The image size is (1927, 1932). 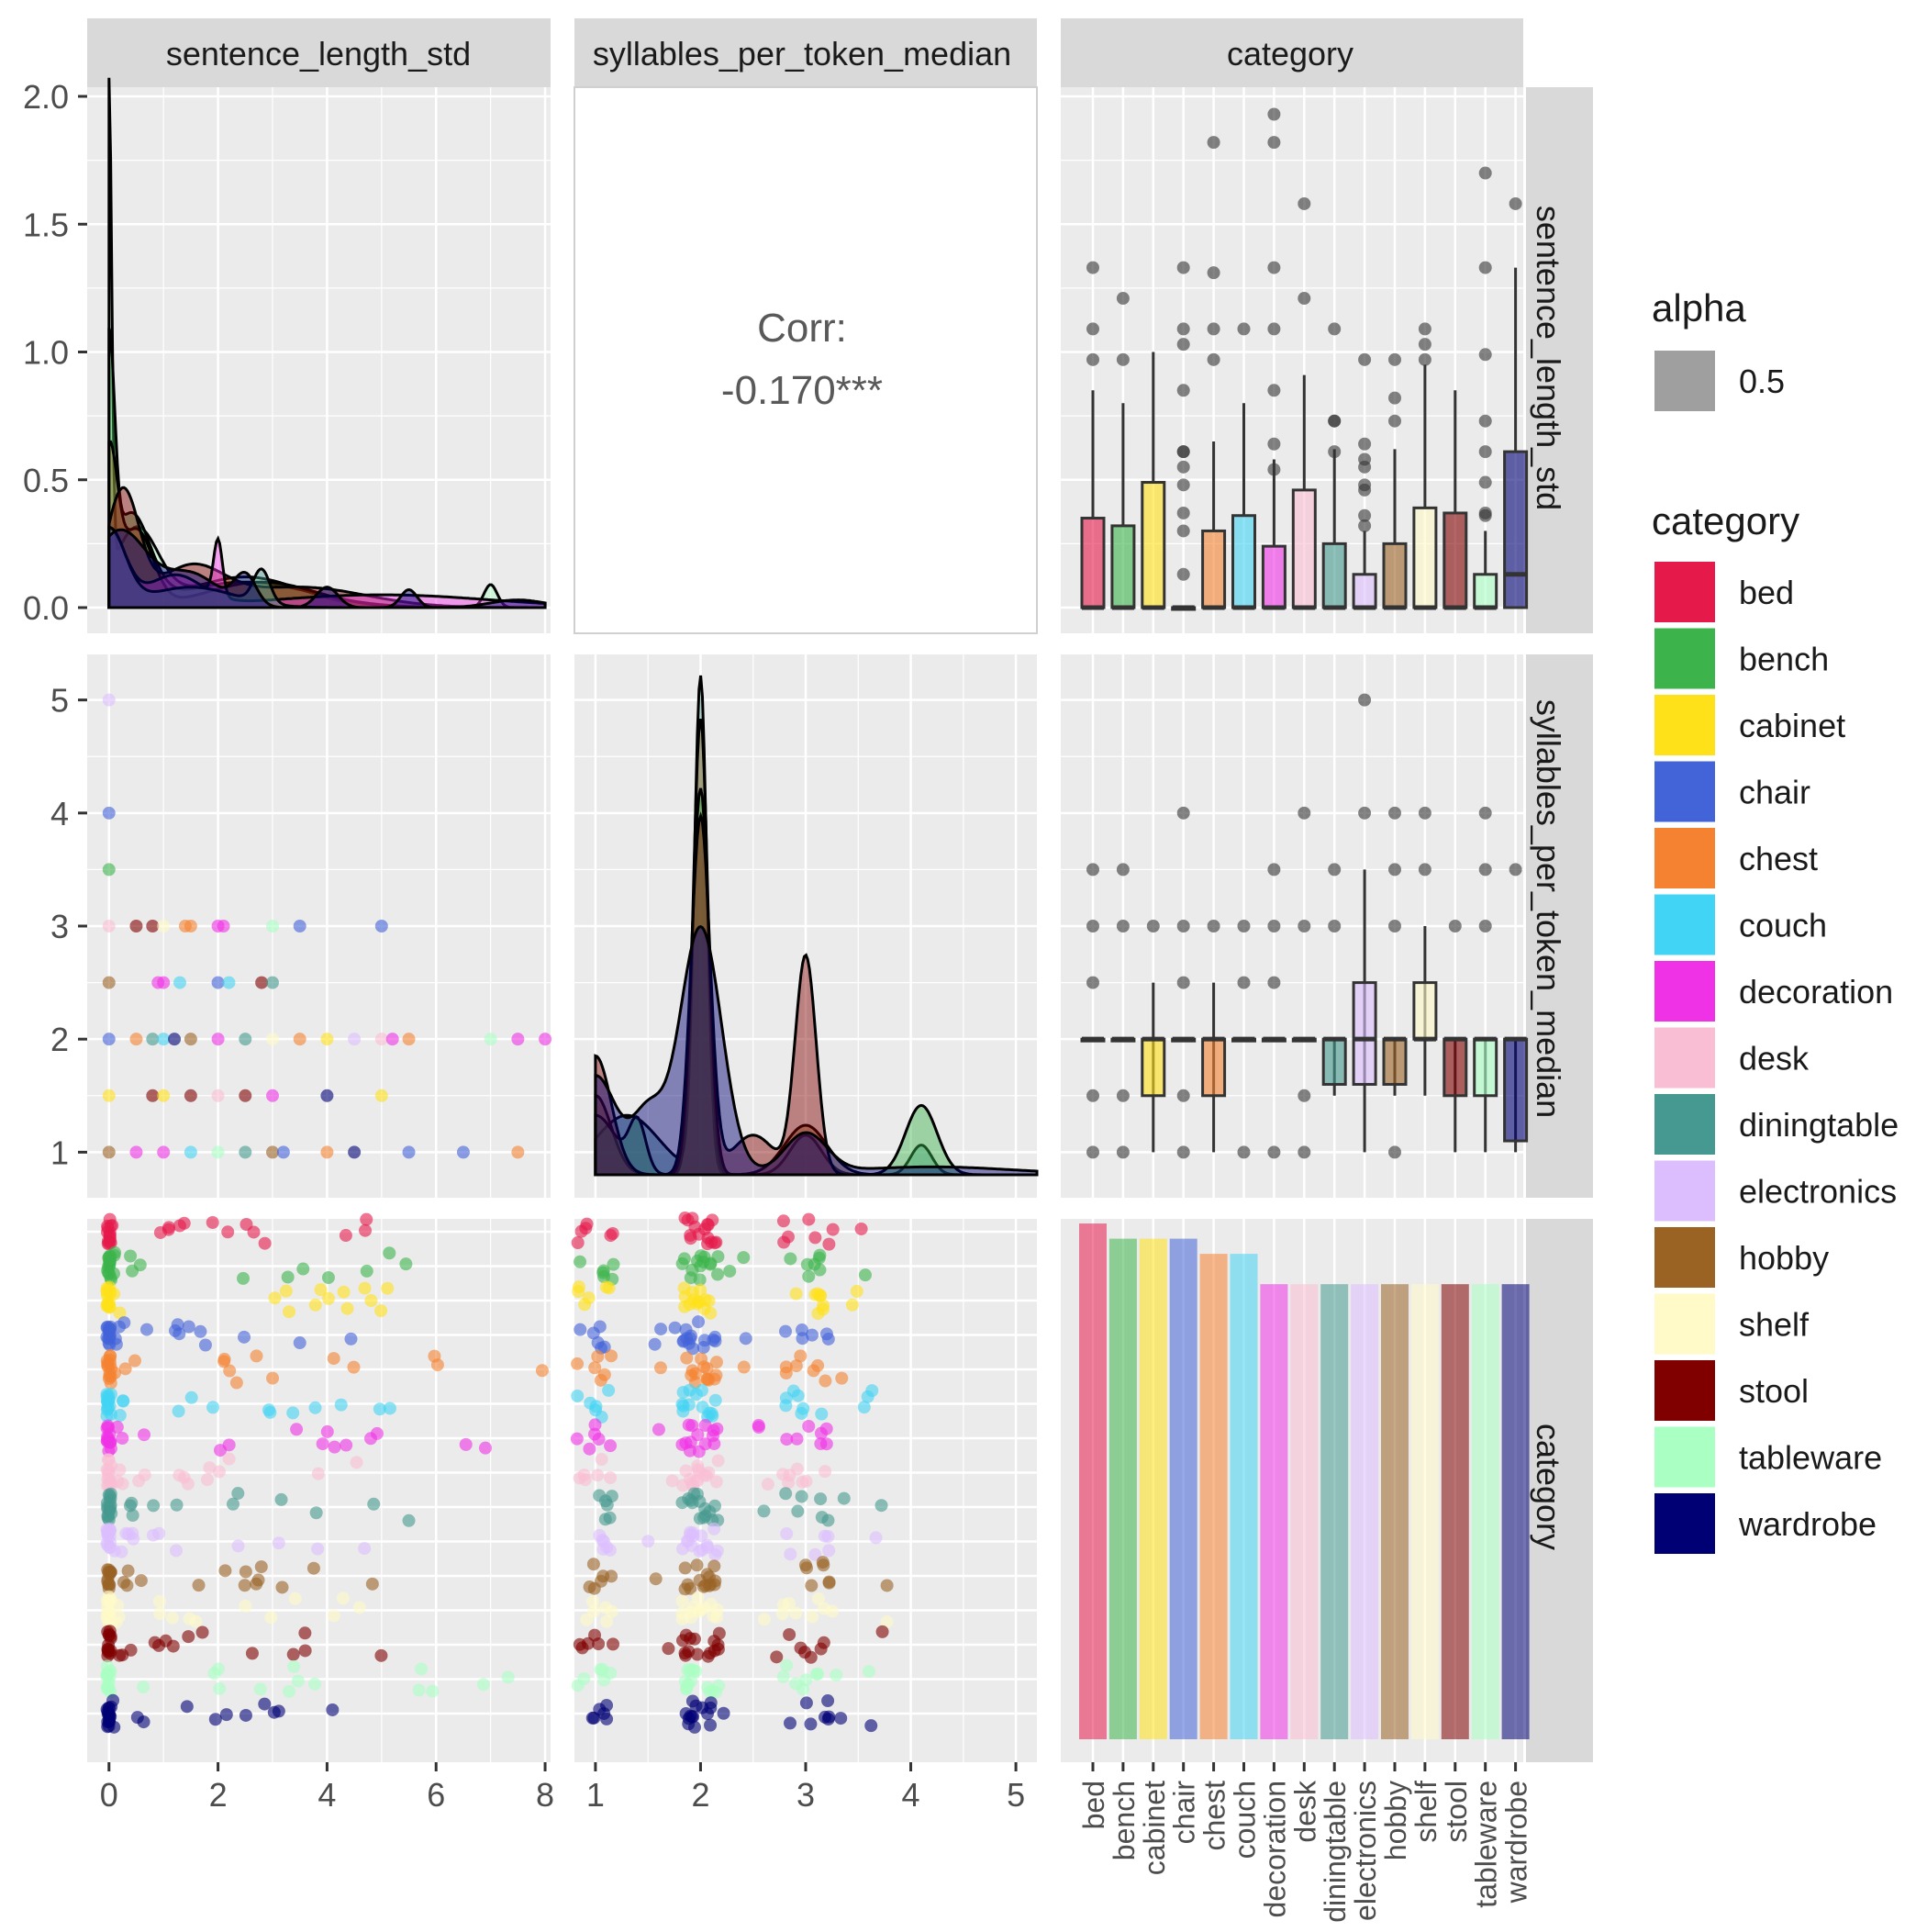 What do you see at coordinates (1456, 1812) in the screenshot?
I see `x-tick-label-stool: stool` at bounding box center [1456, 1812].